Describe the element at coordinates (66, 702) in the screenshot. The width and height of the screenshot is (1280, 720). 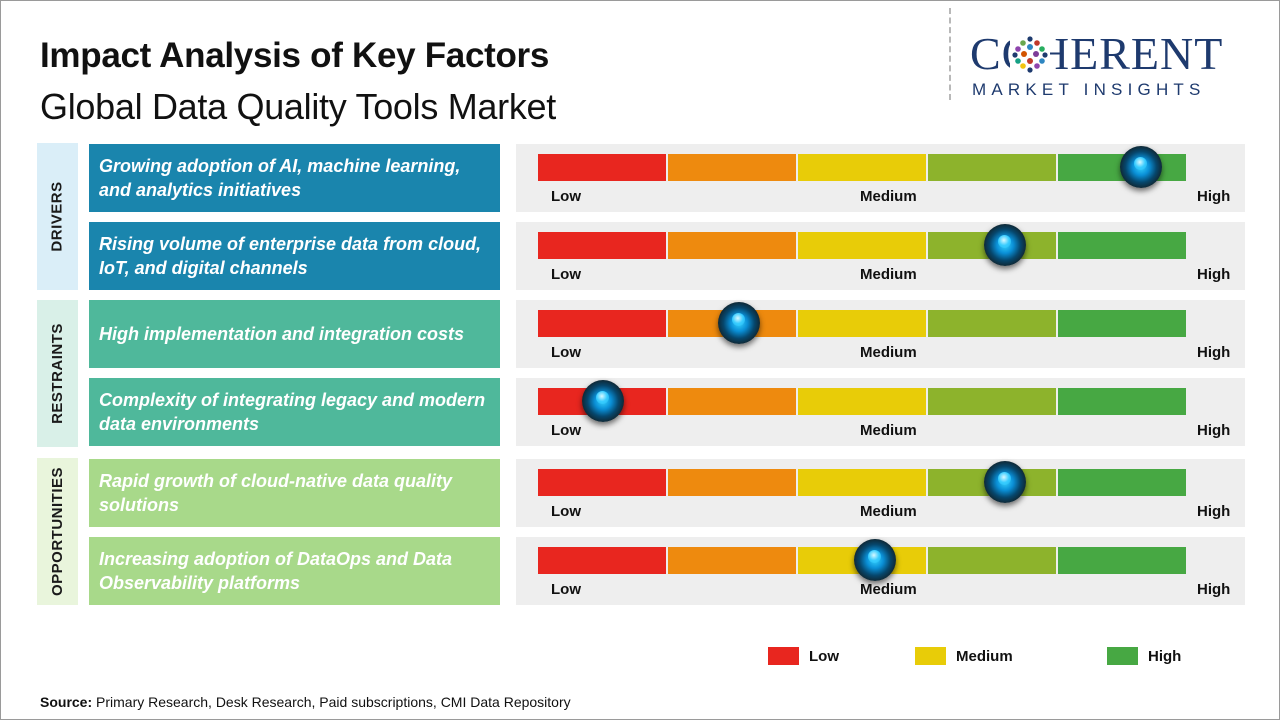
I see `source-label: Source:` at that location.